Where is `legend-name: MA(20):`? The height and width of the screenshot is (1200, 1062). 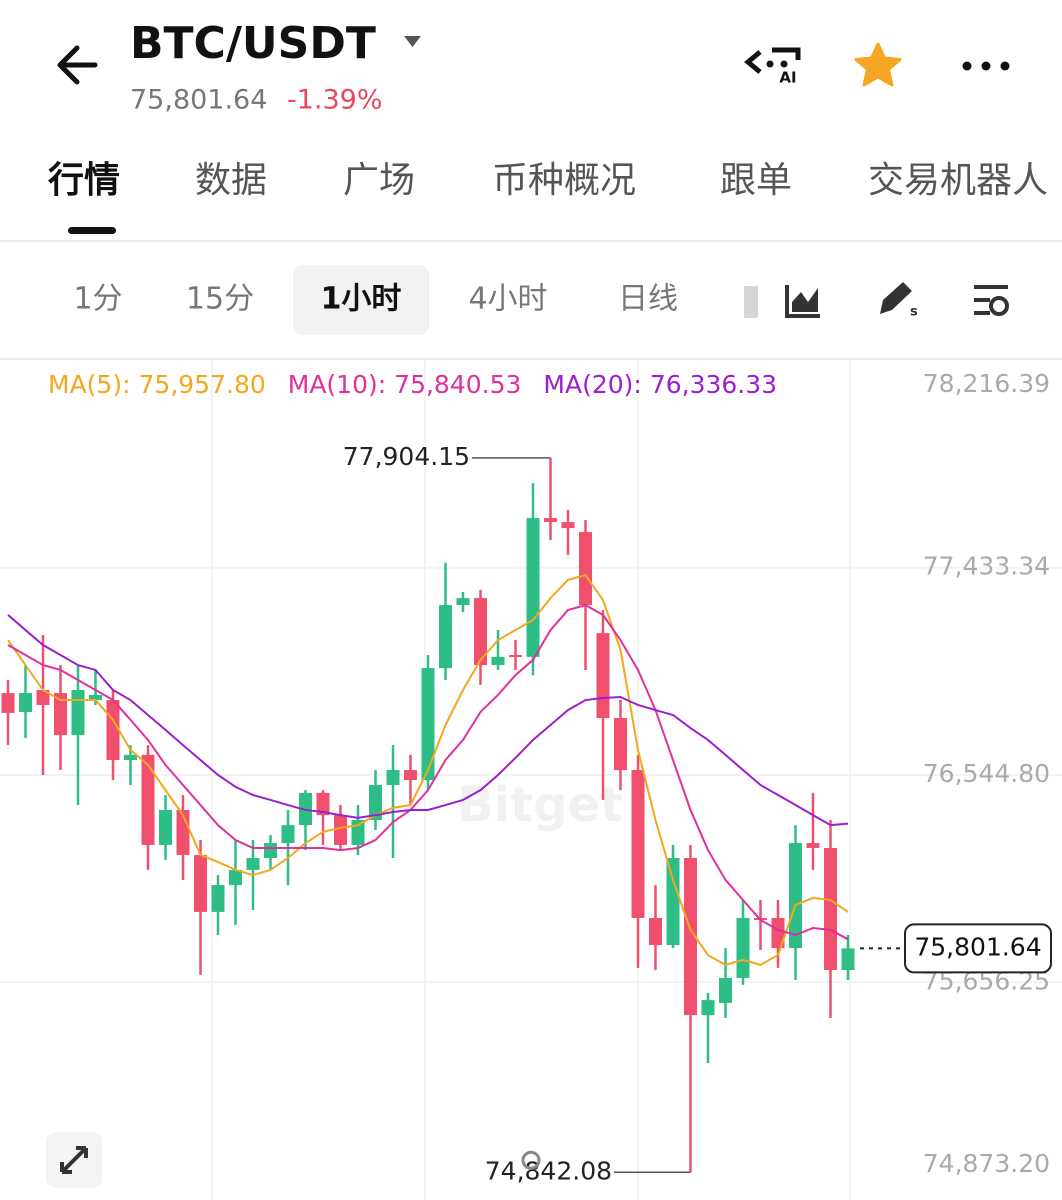
legend-name: MA(20): is located at coordinates (592, 384).